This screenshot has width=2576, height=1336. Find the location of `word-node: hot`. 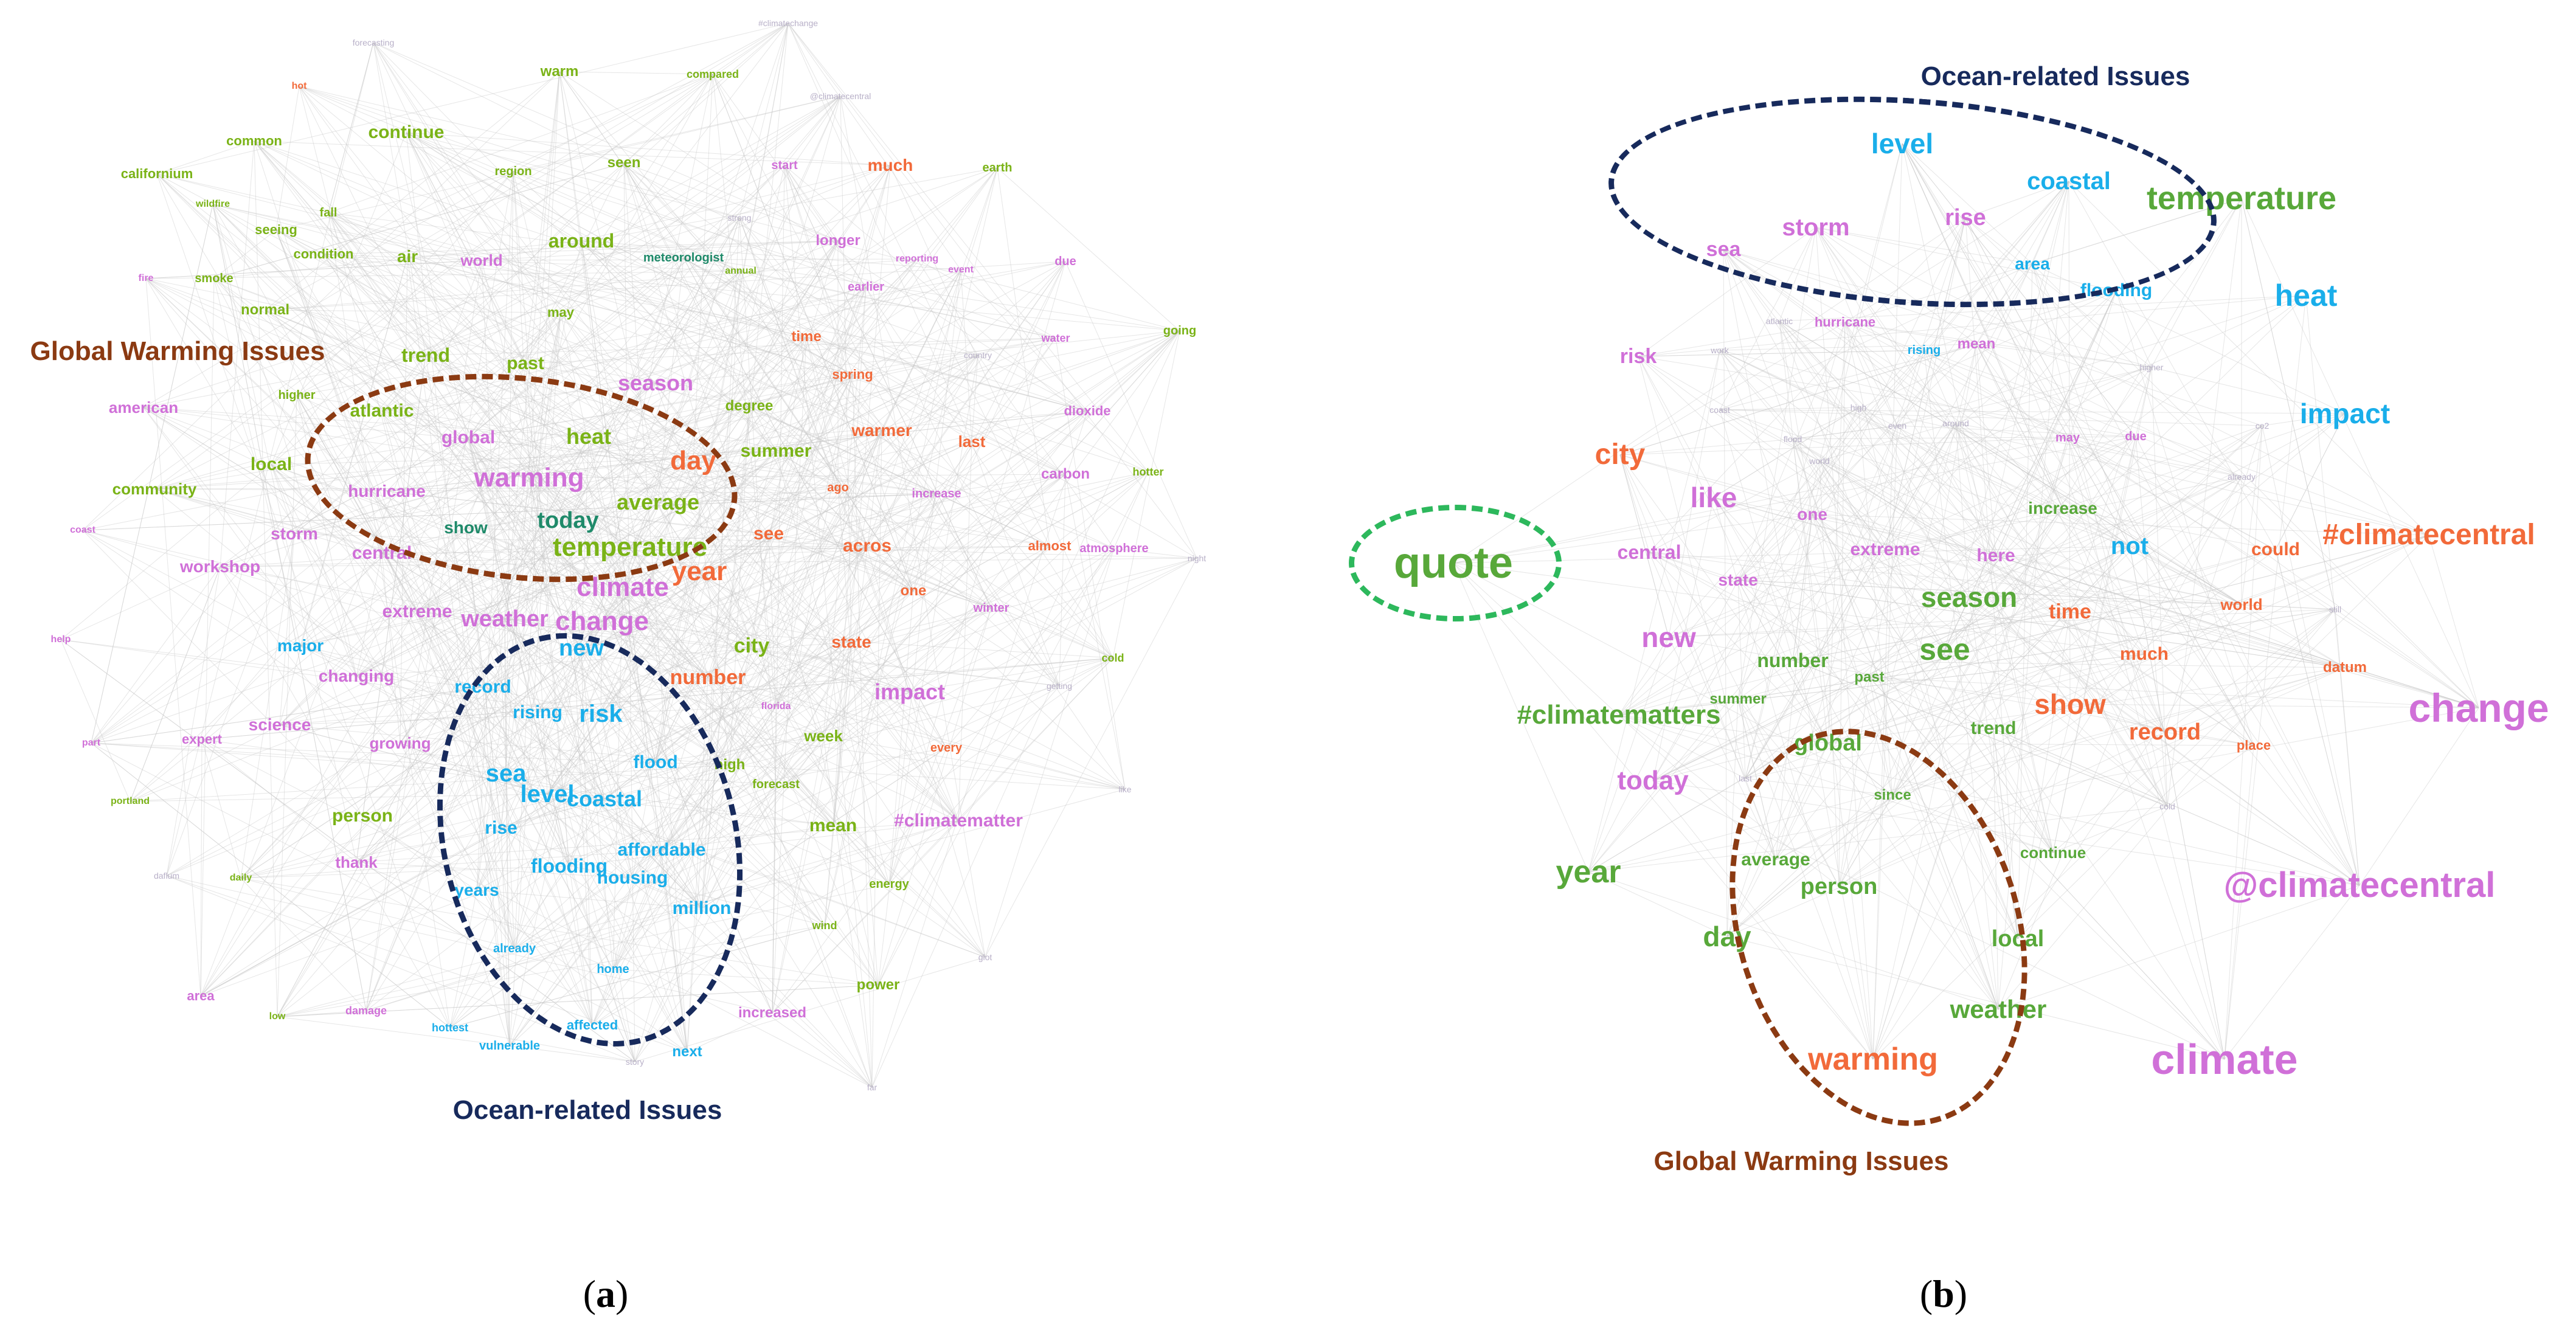

word-node: hot is located at coordinates (299, 86).